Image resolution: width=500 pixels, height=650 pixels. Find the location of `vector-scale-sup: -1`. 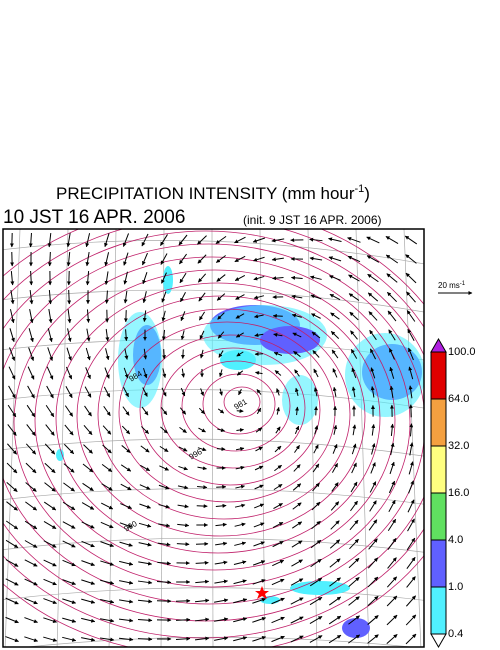

vector-scale-sup: -1 is located at coordinates (463, 284).